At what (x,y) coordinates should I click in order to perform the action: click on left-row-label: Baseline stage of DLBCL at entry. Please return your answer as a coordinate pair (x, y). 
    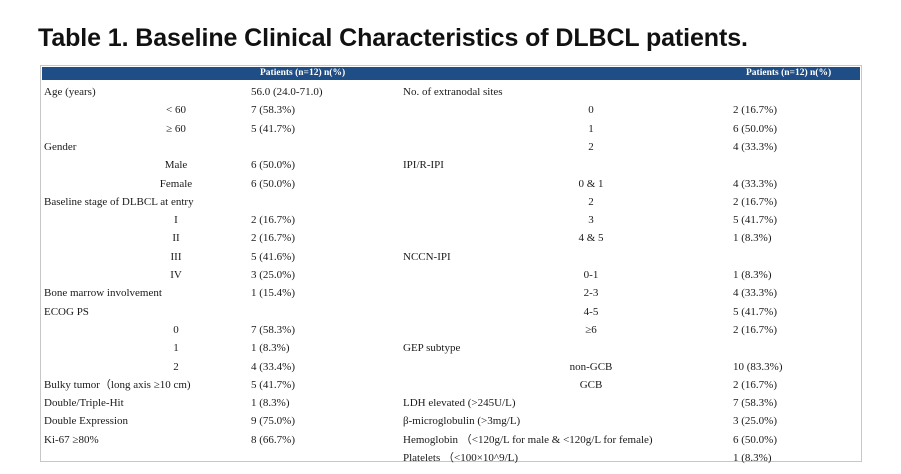
    Looking at the image, I should click on (119, 201).